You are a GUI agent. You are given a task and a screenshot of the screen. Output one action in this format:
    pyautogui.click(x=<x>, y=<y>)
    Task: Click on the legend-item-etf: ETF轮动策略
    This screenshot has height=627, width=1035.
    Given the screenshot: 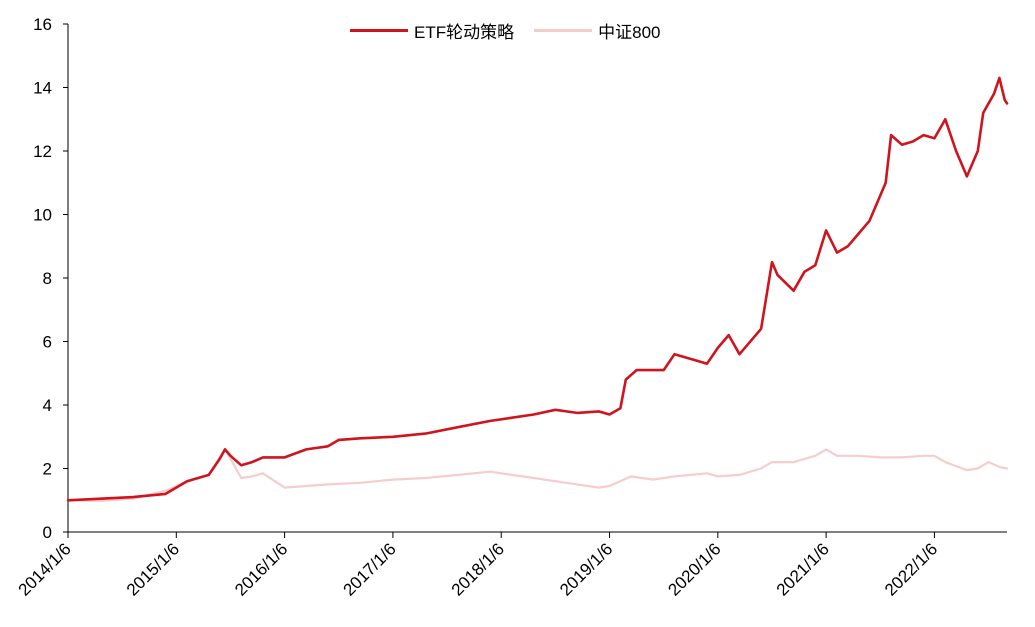 What is the action you would take?
    pyautogui.click(x=432, y=30)
    